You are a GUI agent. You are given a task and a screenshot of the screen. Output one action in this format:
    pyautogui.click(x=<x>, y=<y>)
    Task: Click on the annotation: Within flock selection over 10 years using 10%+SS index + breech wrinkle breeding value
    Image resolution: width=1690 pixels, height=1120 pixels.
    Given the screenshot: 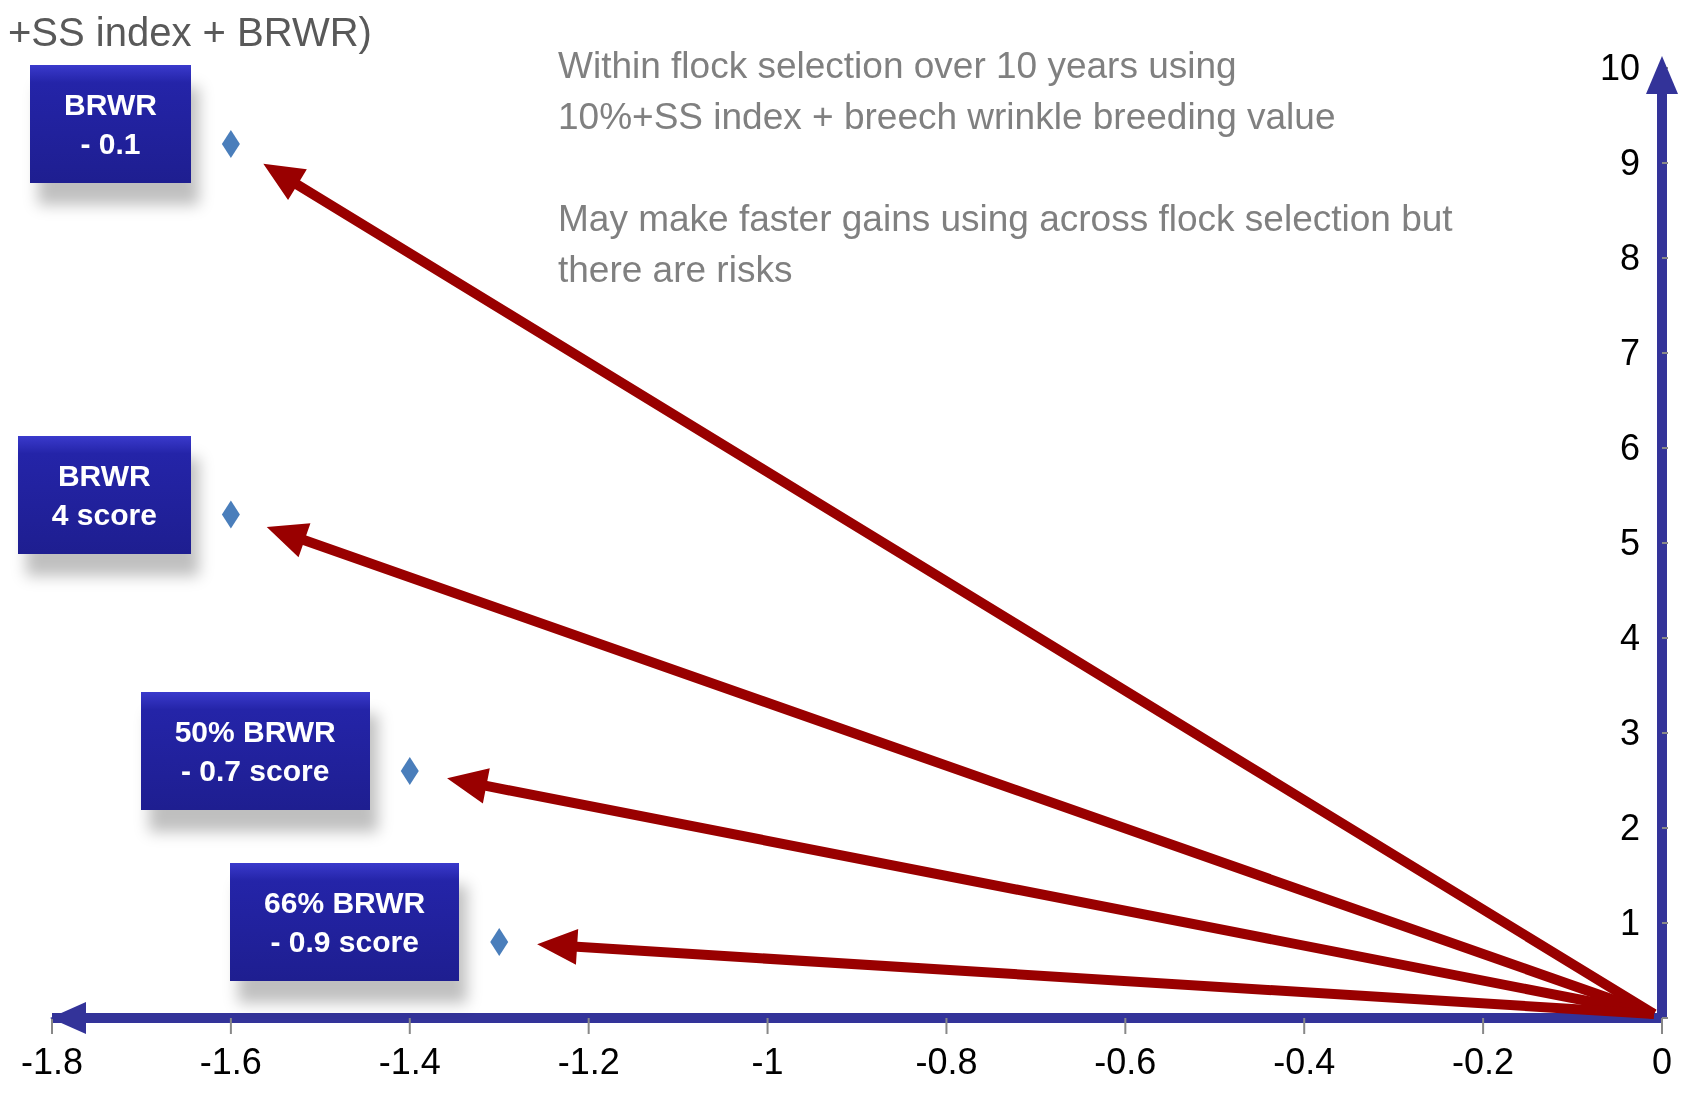 What is the action you would take?
    pyautogui.click(x=947, y=91)
    